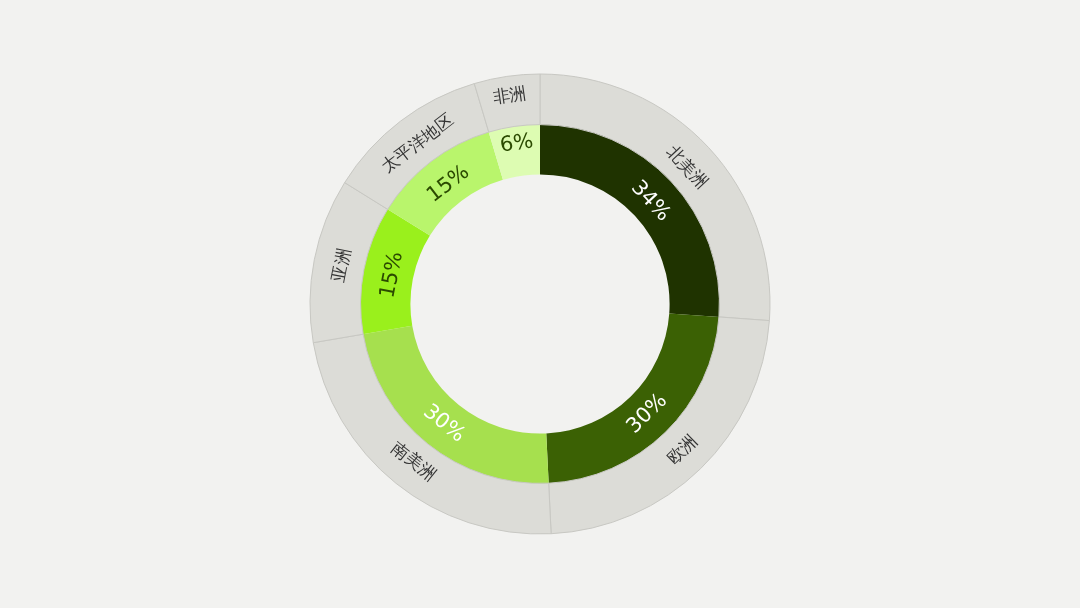  Describe the element at coordinates (390, 274) in the screenshot. I see `data-label: 15%` at that location.